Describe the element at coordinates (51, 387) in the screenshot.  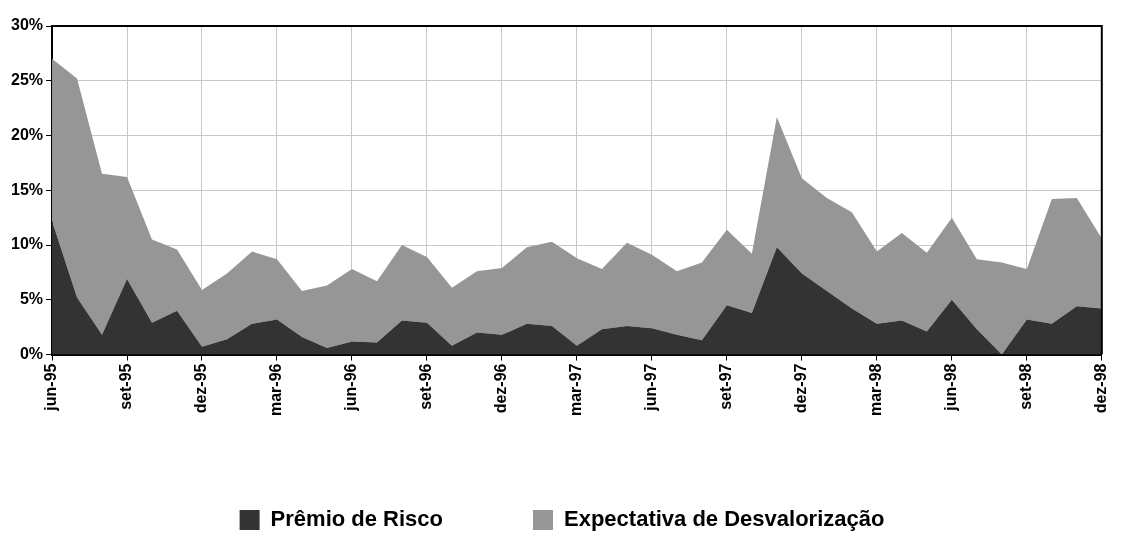
I see `x-tick-label: jun-95` at that location.